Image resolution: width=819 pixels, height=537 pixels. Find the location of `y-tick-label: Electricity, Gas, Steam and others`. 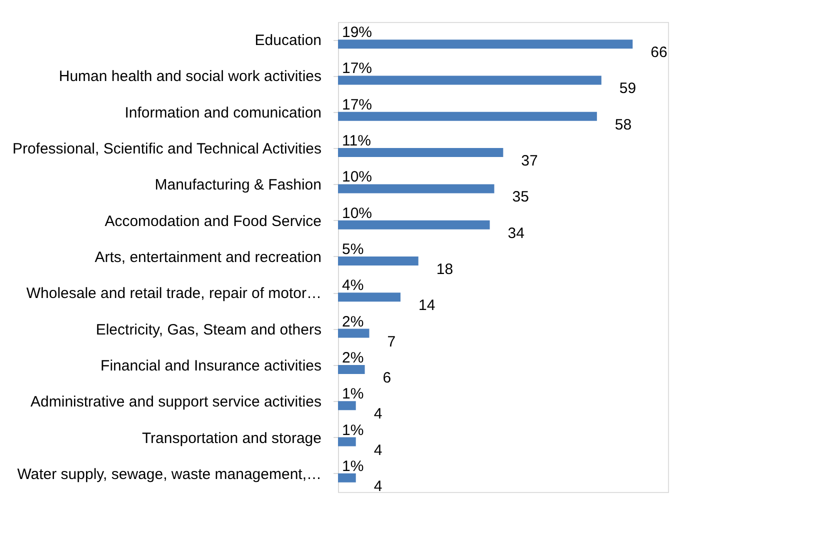

y-tick-label: Electricity, Gas, Steam and others is located at coordinates (209, 329).